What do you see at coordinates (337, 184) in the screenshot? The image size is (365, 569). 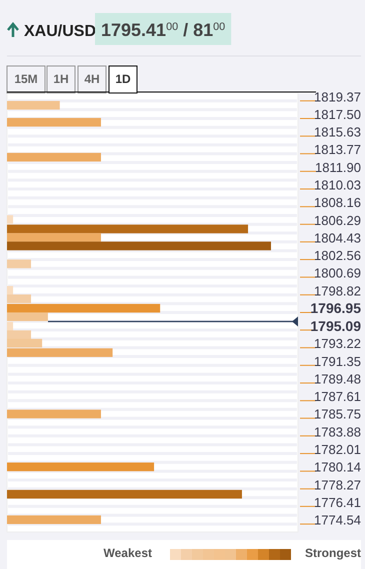 I see `y-tick-label: 1810.03` at bounding box center [337, 184].